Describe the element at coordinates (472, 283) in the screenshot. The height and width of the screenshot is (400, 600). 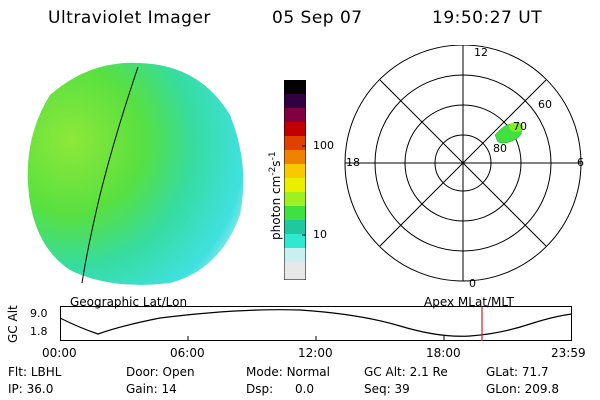
I see `polar-hour-0: 0` at that location.